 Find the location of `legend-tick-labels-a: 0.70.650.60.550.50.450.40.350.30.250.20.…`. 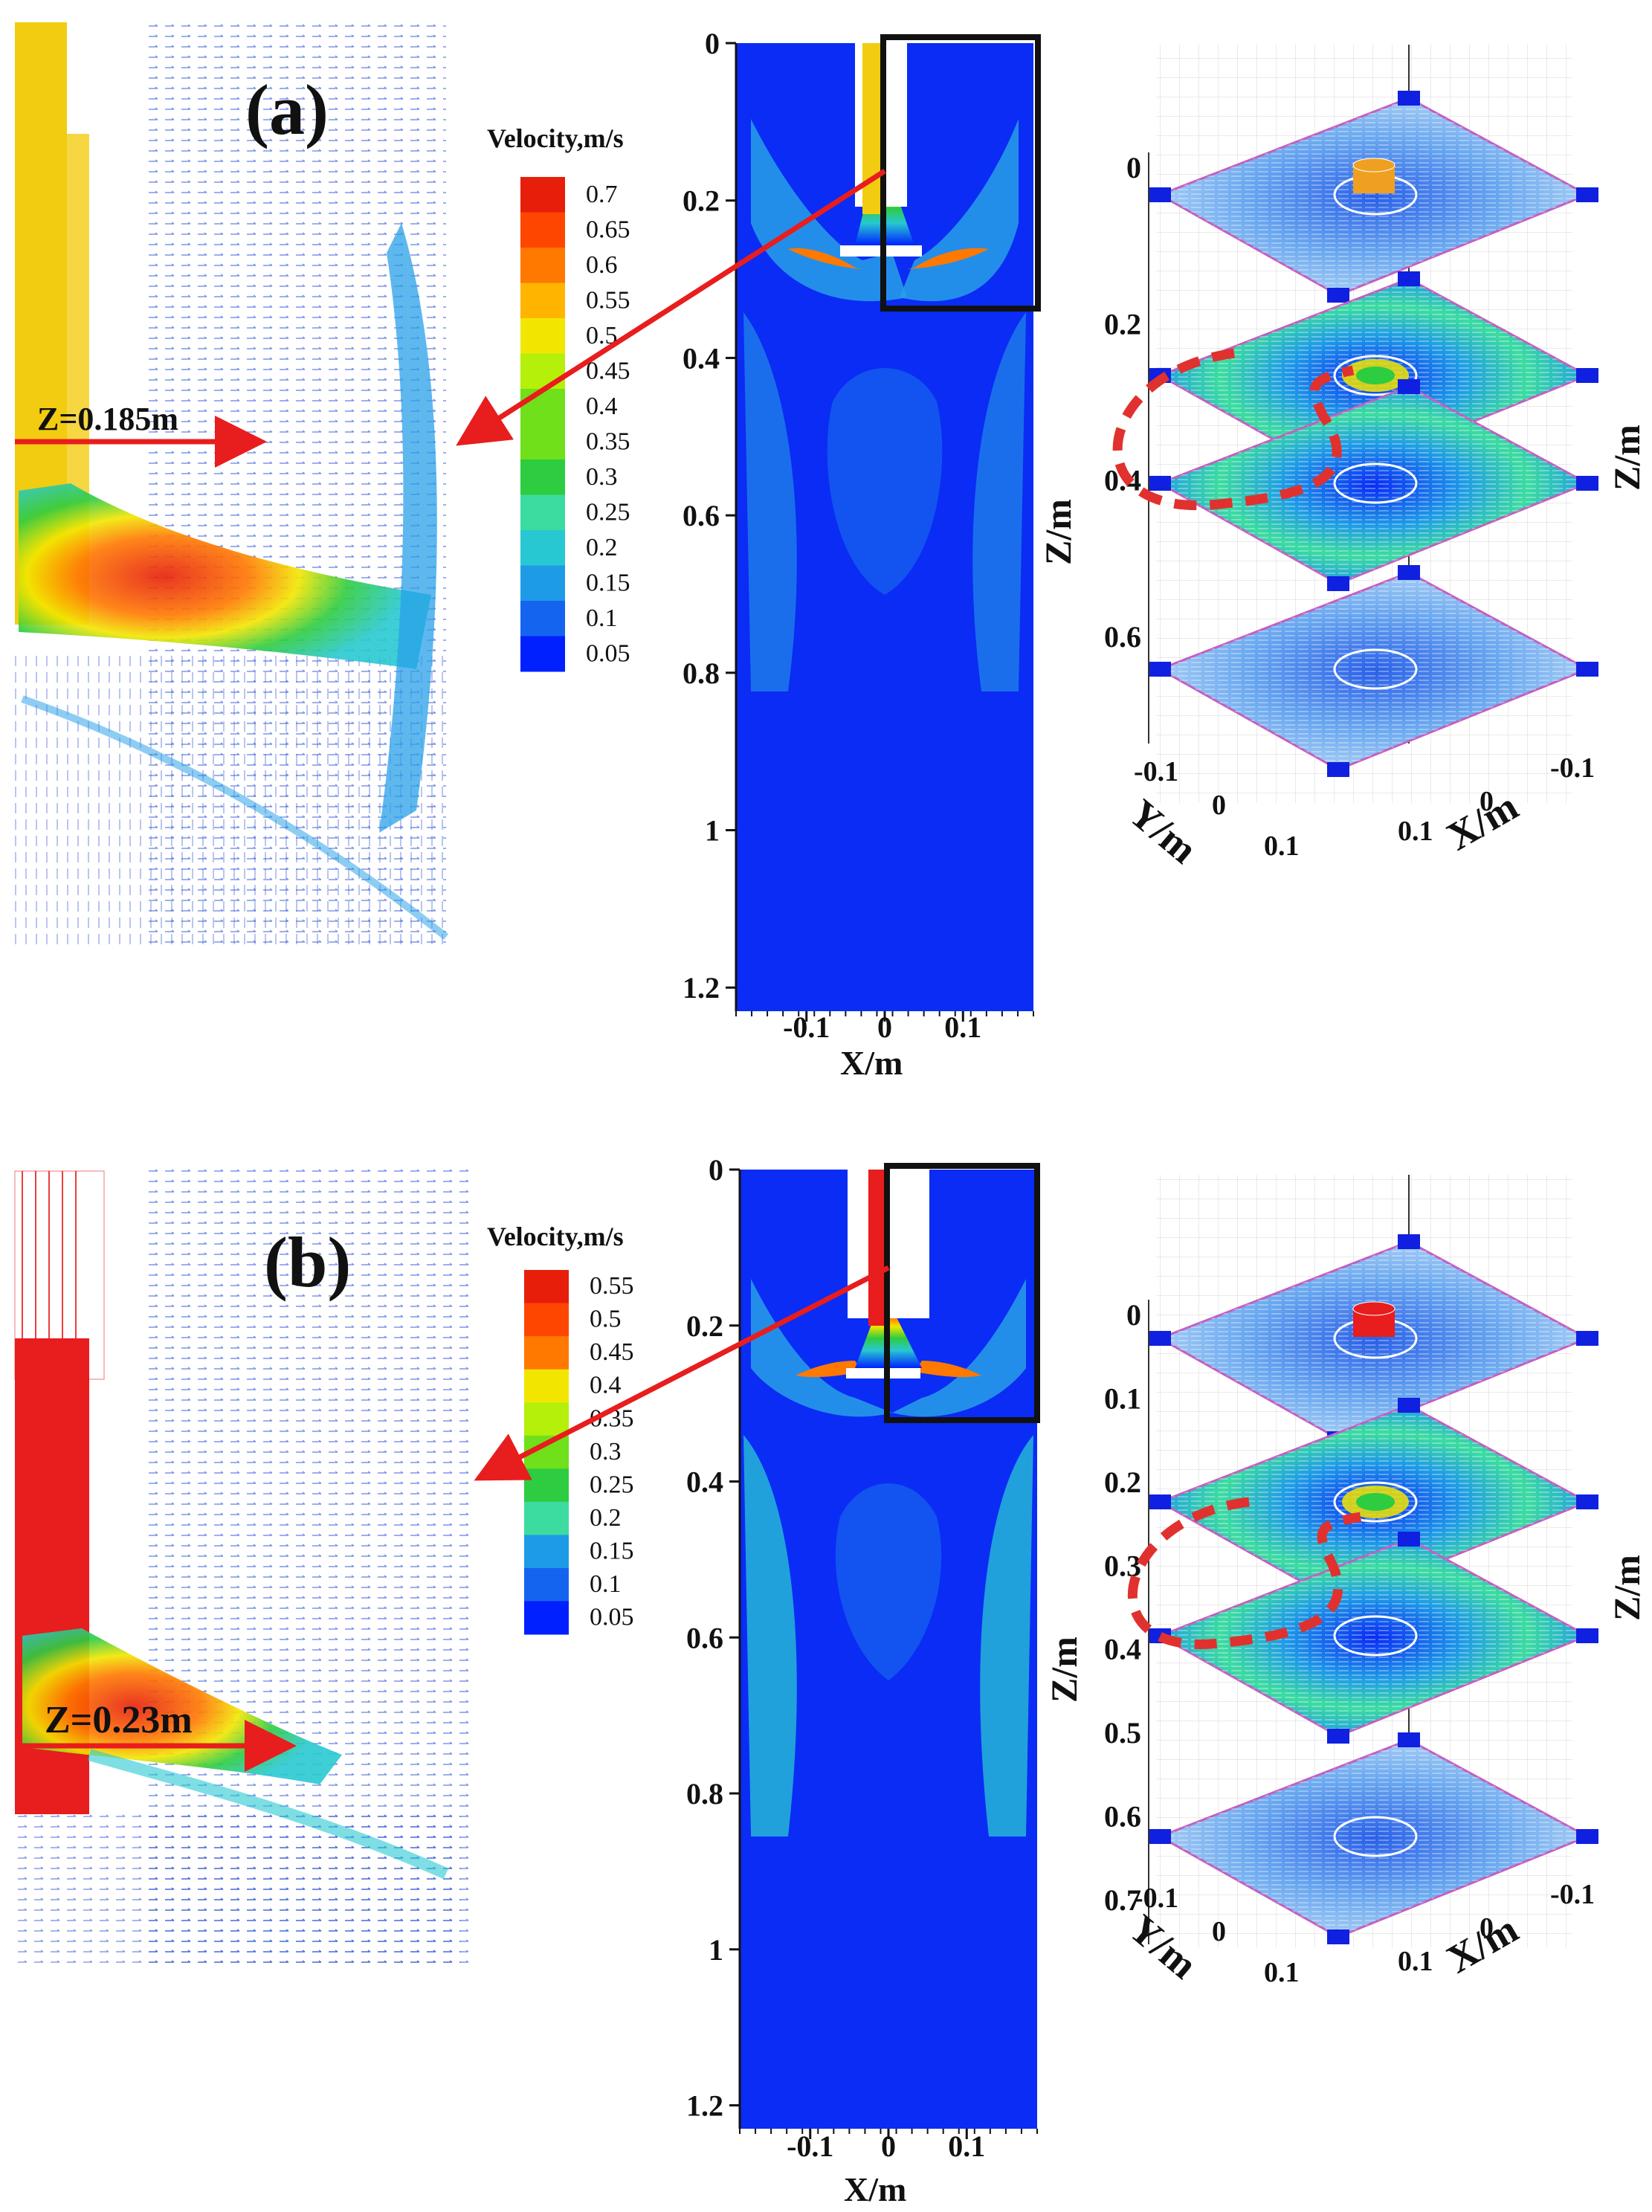

legend-tick-labels-a: 0.70.650.60.550.50.450.40.350.30.250.20.… is located at coordinates (608, 424).